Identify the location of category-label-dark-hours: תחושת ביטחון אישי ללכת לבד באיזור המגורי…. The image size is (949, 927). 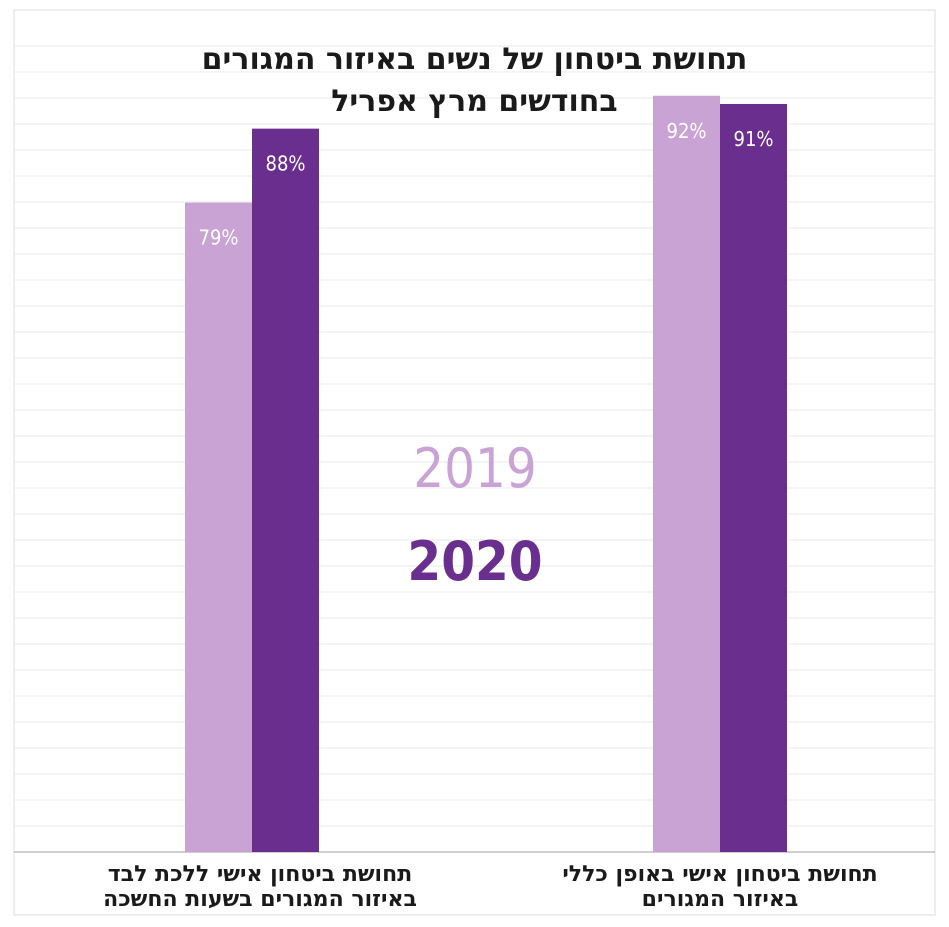
(260, 887).